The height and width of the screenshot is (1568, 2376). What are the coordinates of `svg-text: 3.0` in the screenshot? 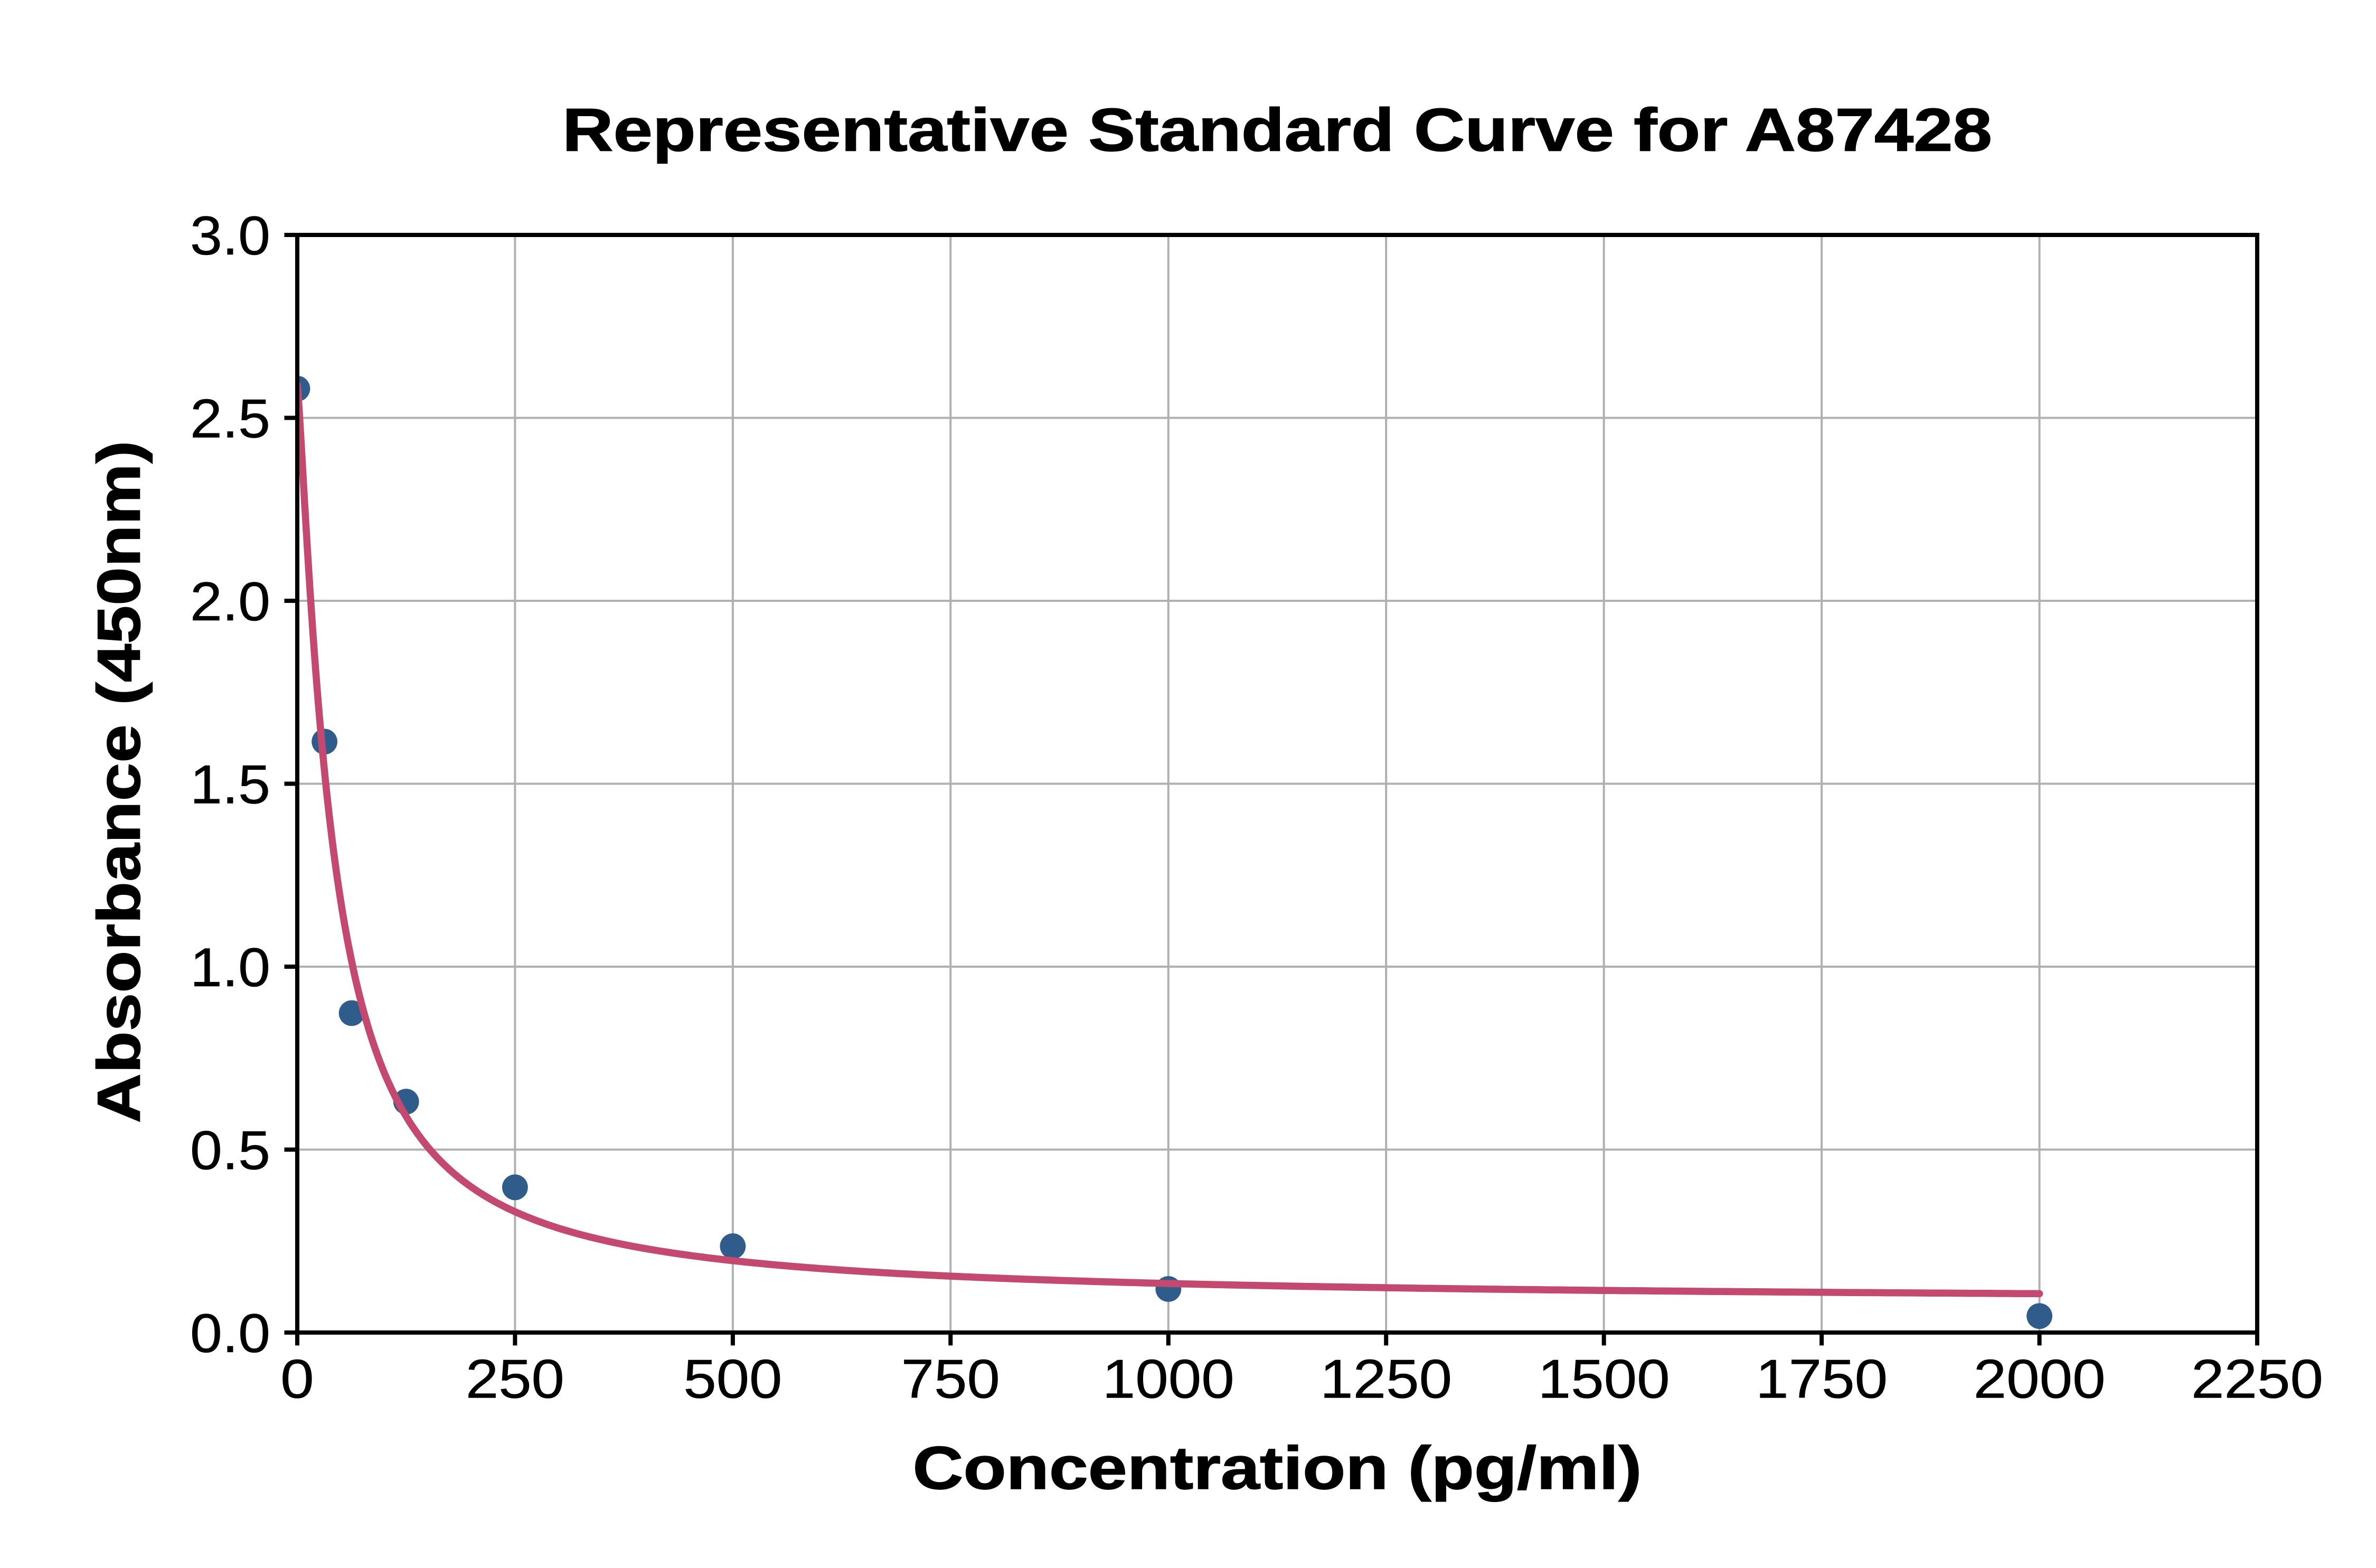 It's located at (230, 236).